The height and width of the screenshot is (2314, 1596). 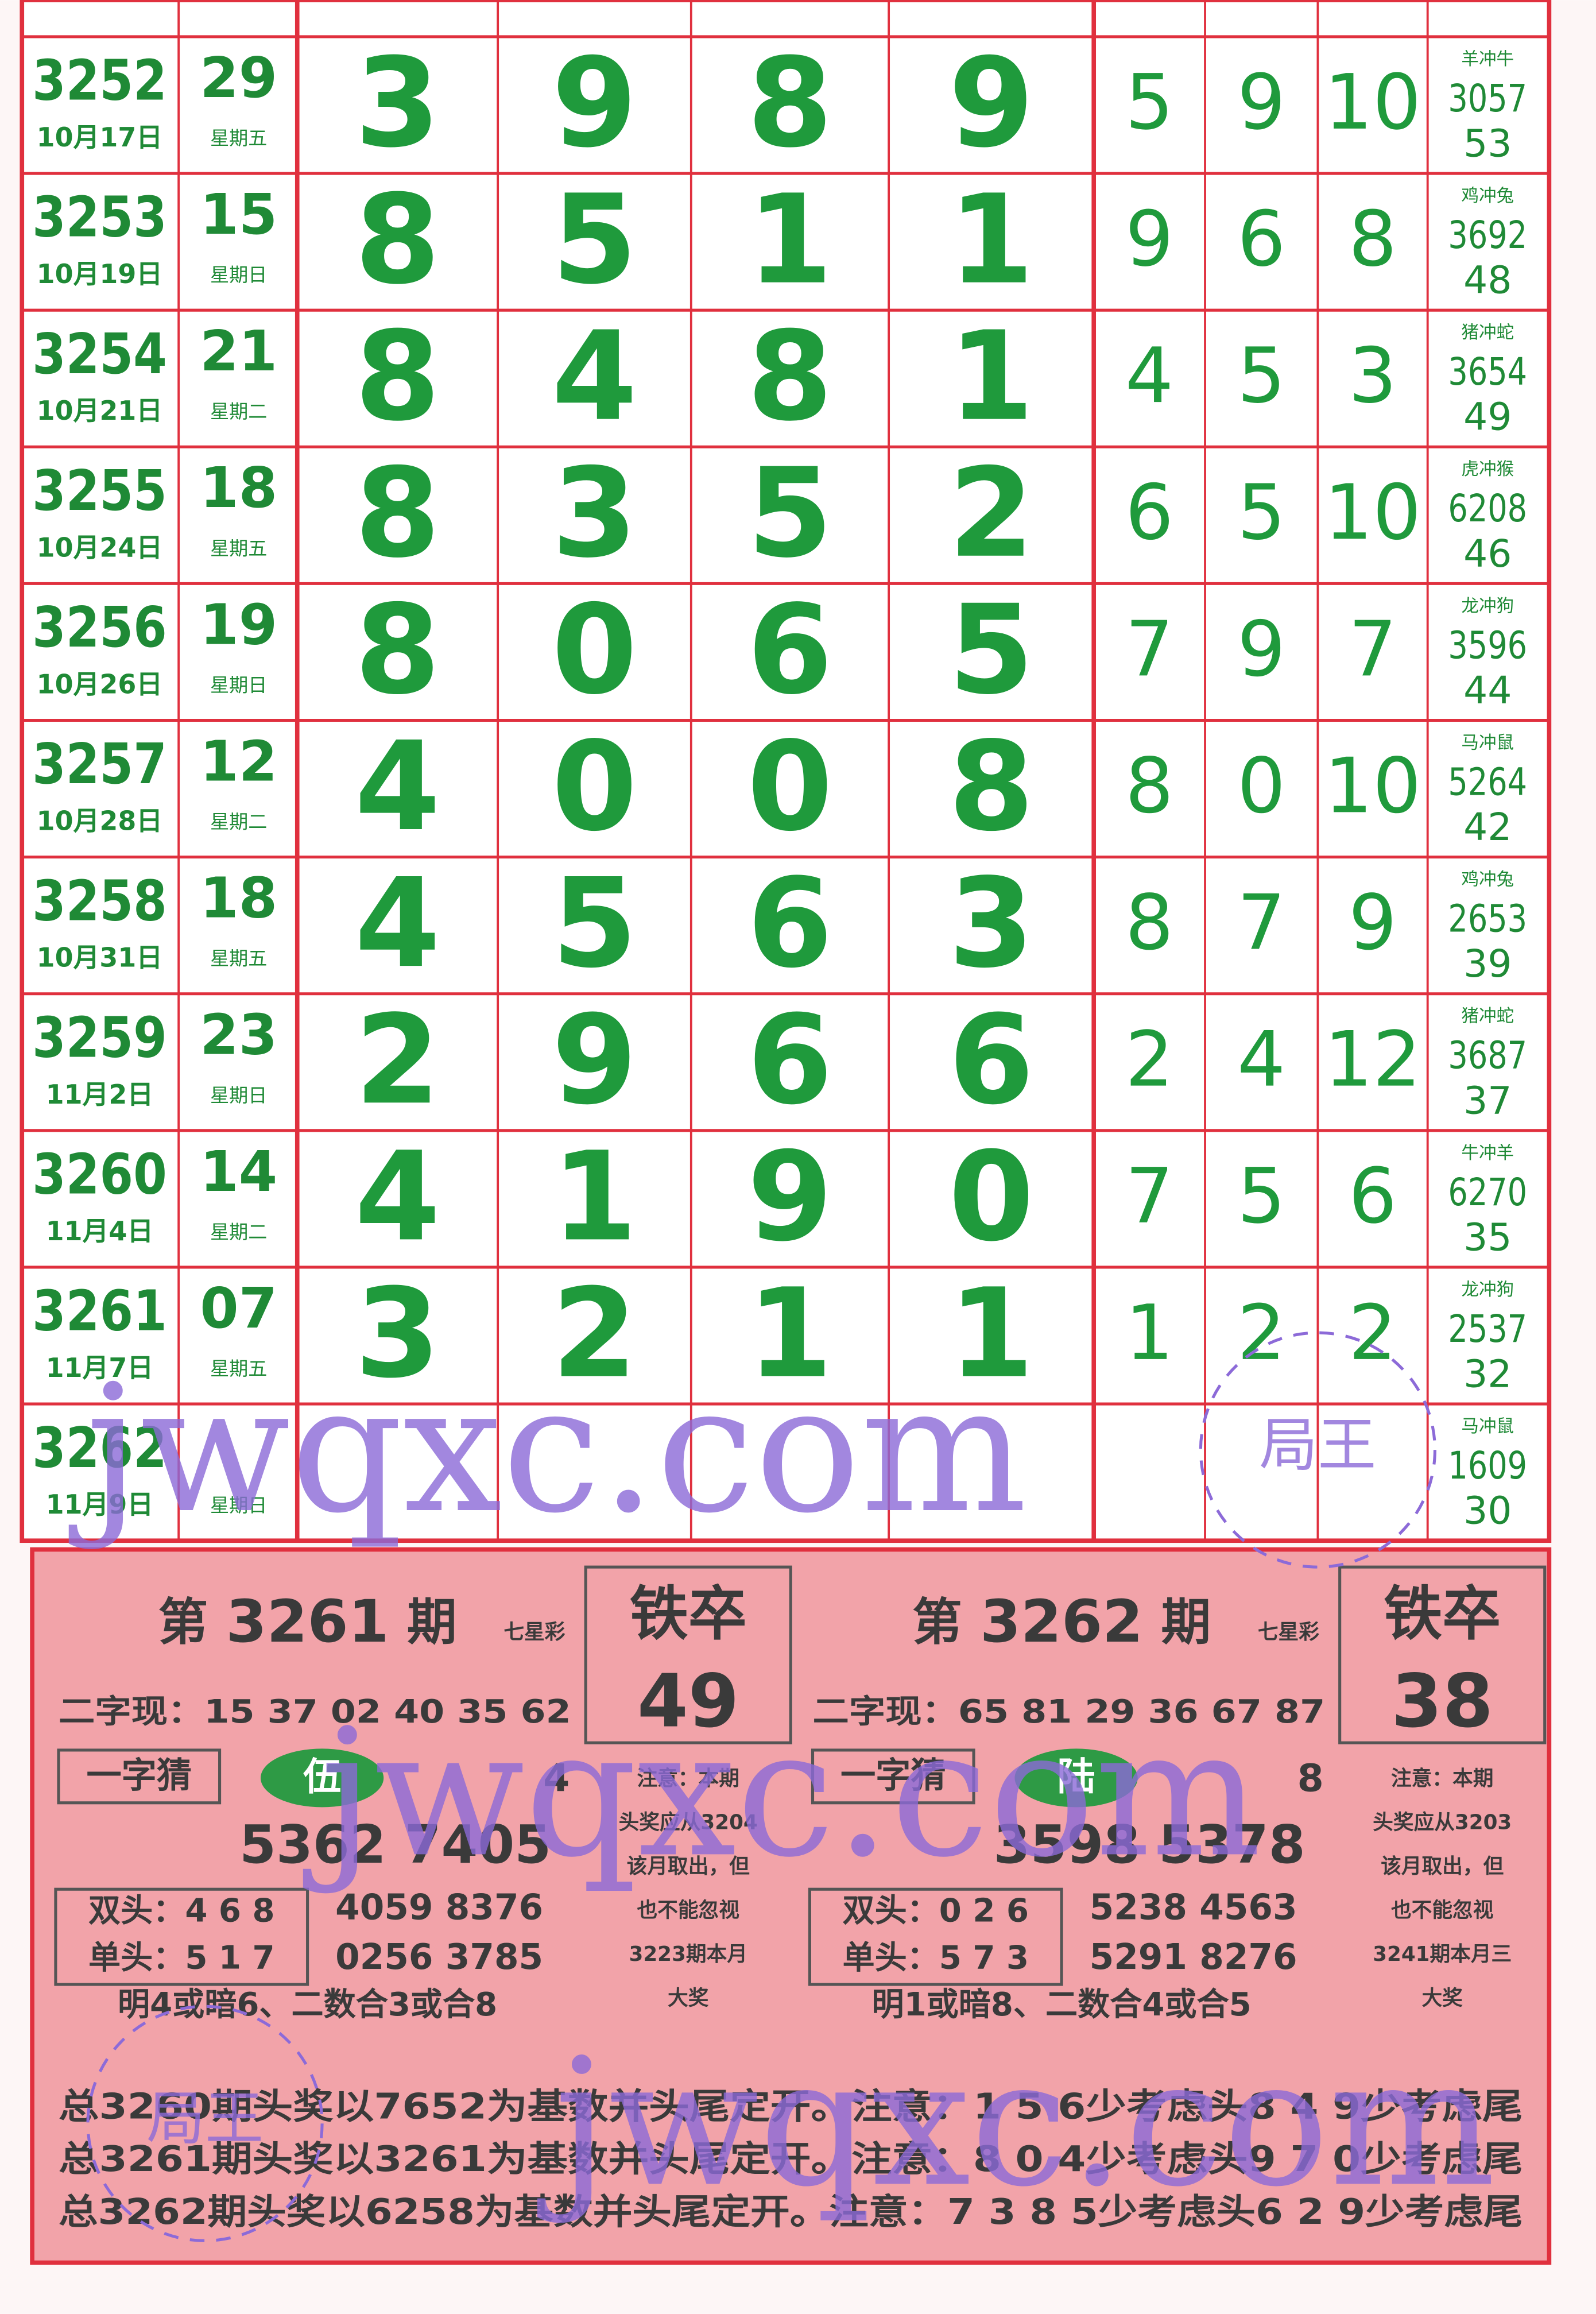 What do you see at coordinates (397, 787) in the screenshot?
I see `prize-digit: 4` at bounding box center [397, 787].